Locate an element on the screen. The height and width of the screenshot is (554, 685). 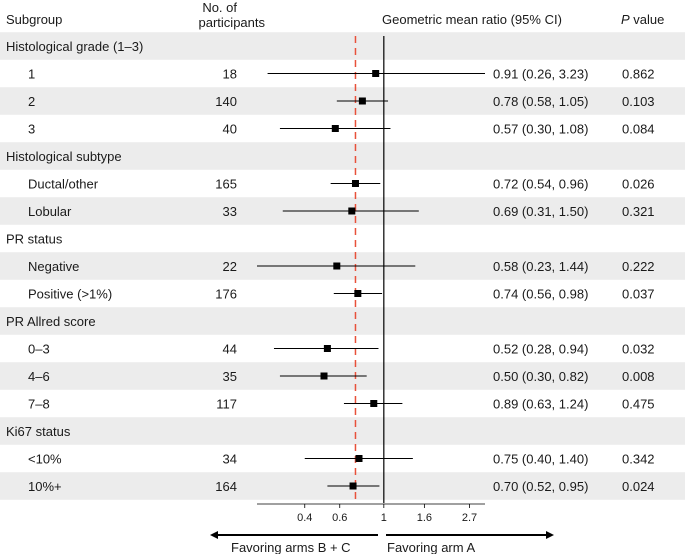
subgroup-label: Ductal/other is located at coordinates (63, 184).